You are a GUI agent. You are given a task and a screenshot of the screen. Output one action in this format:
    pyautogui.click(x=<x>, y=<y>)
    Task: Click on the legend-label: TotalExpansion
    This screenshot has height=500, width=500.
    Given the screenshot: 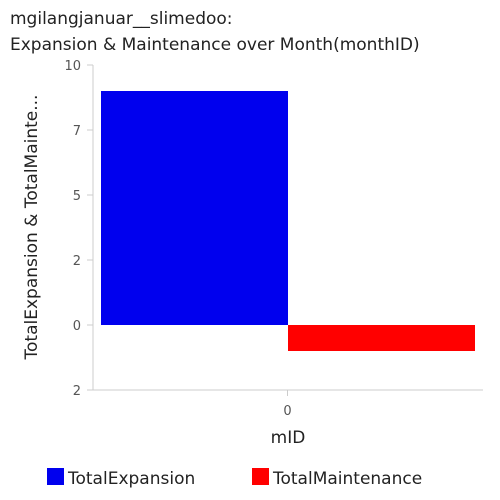 What is the action you would take?
    pyautogui.click(x=131, y=479)
    